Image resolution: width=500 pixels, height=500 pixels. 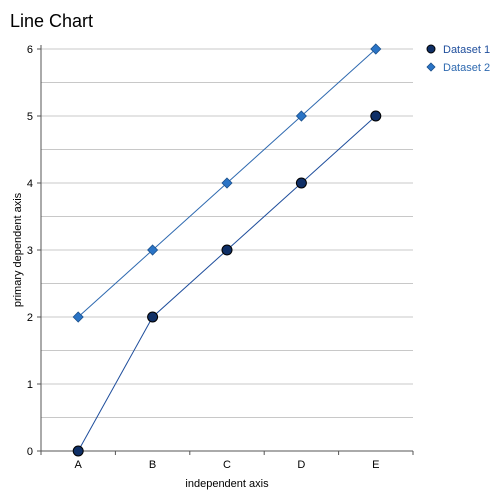 I want to click on y-tick-label: 6, so click(x=30, y=50).